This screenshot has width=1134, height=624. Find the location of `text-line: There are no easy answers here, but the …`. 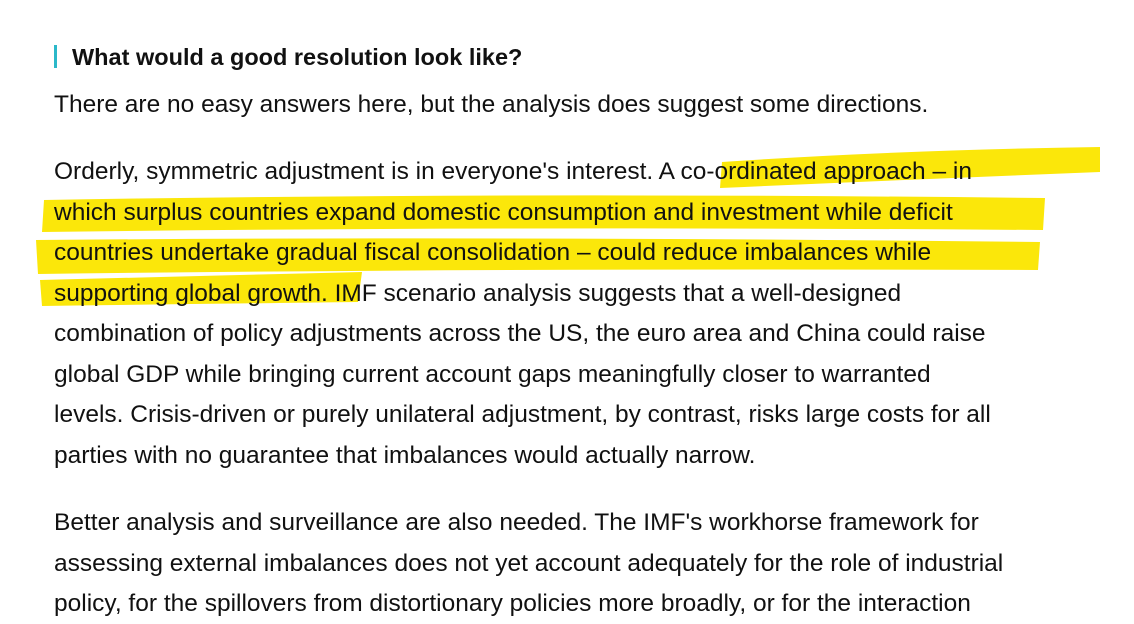

text-line: There are no easy answers here, but the … is located at coordinates (491, 104).